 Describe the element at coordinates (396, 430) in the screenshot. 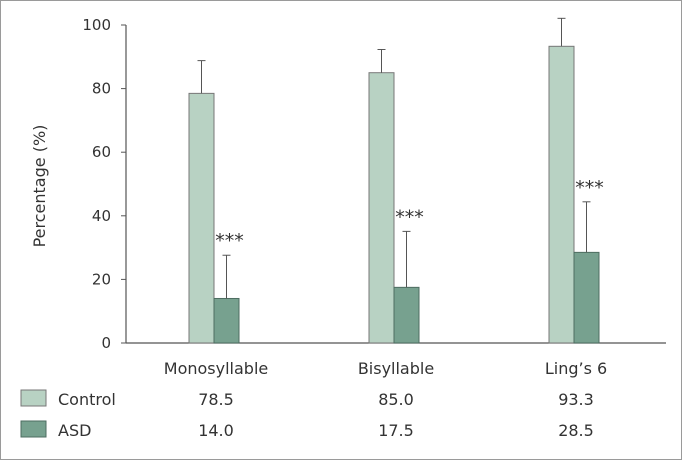

I see `table-value-asd-1: 17.5` at that location.